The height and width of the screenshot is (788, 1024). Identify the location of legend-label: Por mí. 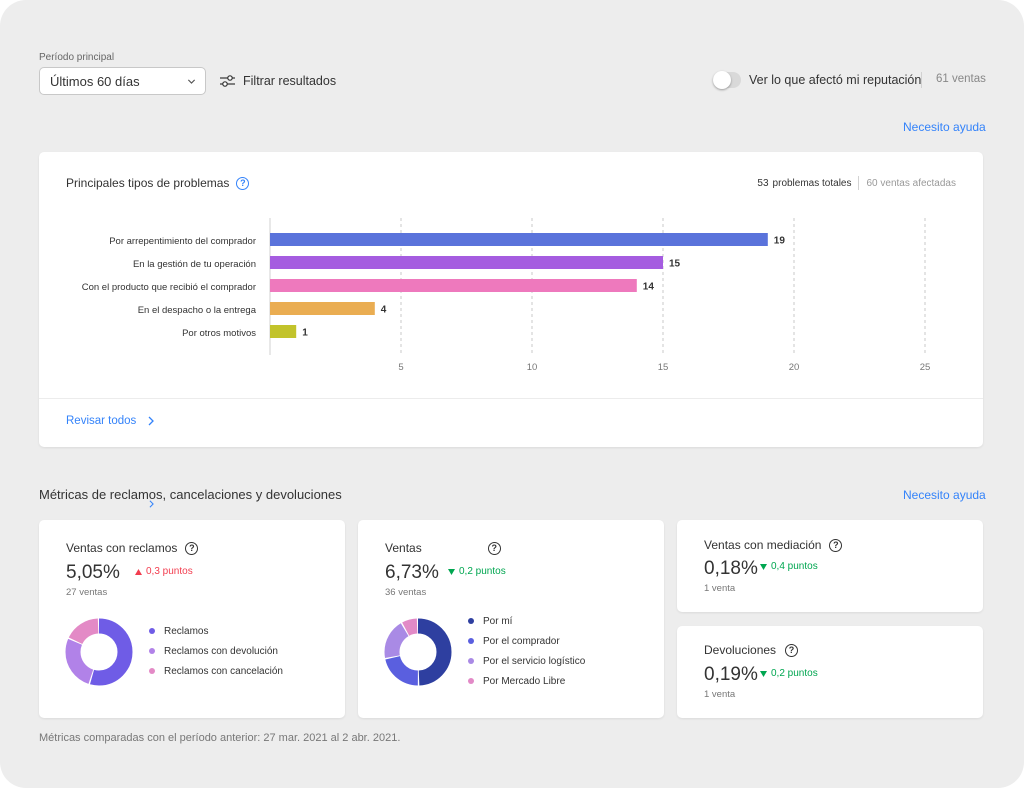
(498, 621).